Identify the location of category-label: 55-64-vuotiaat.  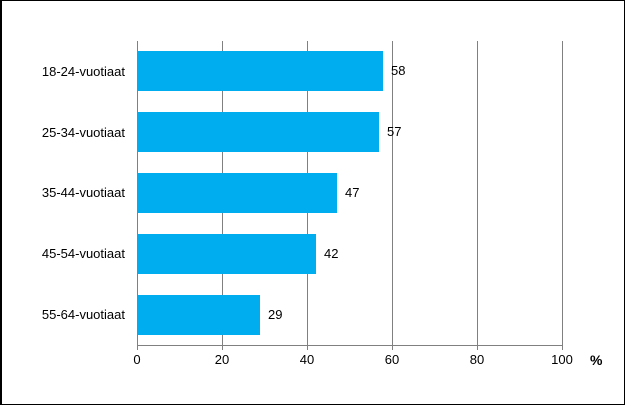
(83, 315).